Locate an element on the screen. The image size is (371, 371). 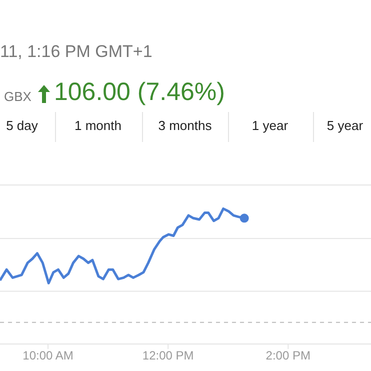
x-tick-label: 2:00 PM is located at coordinates (288, 355).